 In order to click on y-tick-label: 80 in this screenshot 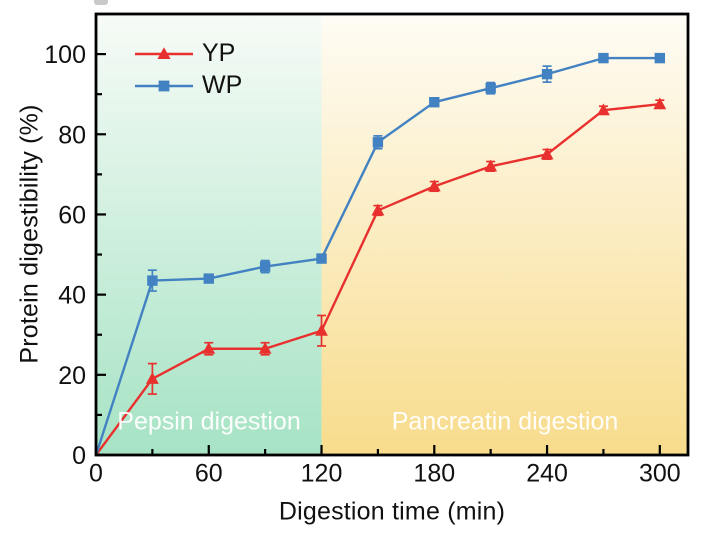, I will do `click(72, 135)`.